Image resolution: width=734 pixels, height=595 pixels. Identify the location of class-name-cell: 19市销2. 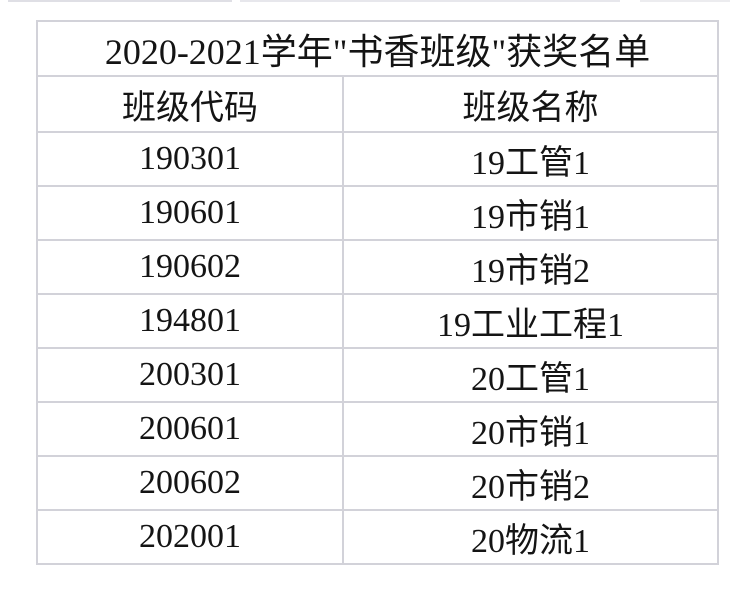
(530, 267).